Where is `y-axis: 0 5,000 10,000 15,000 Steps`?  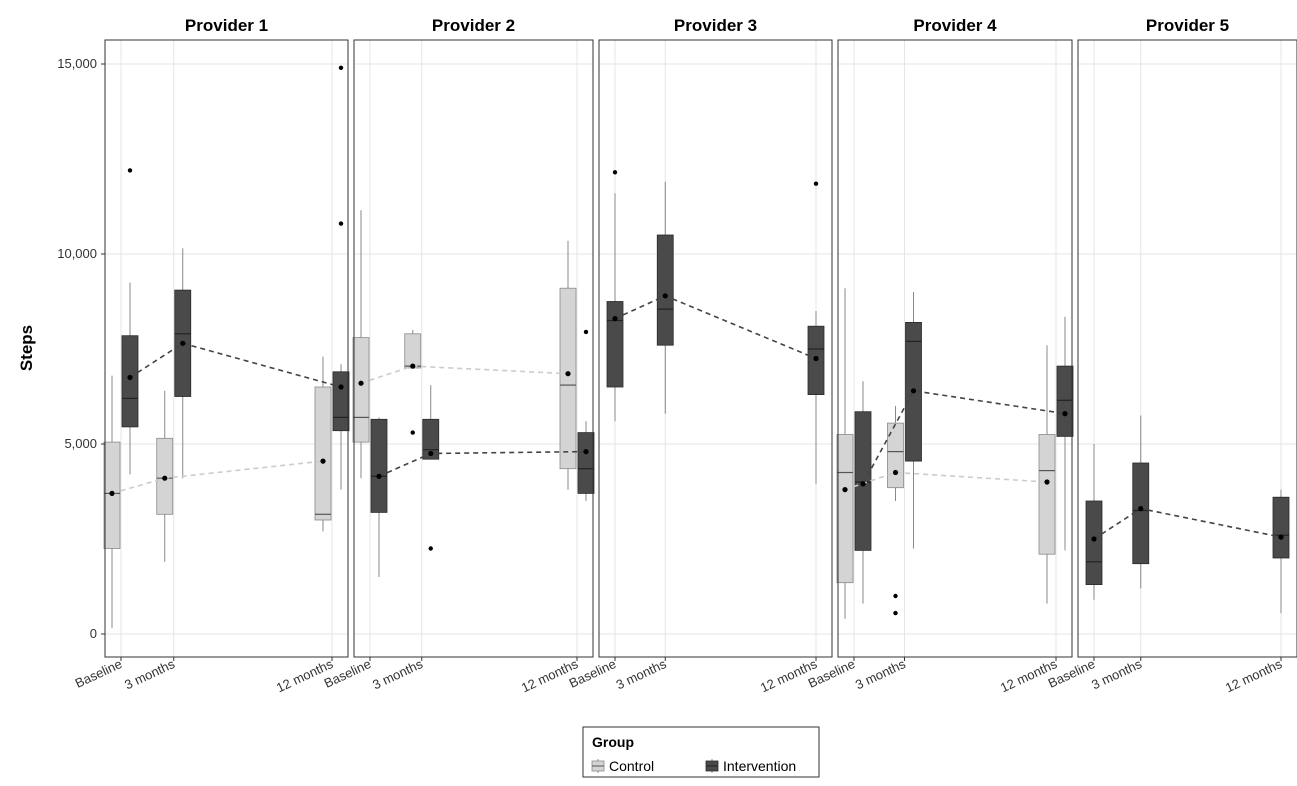 y-axis: 0 5,000 10,000 15,000 Steps is located at coordinates (61, 348).